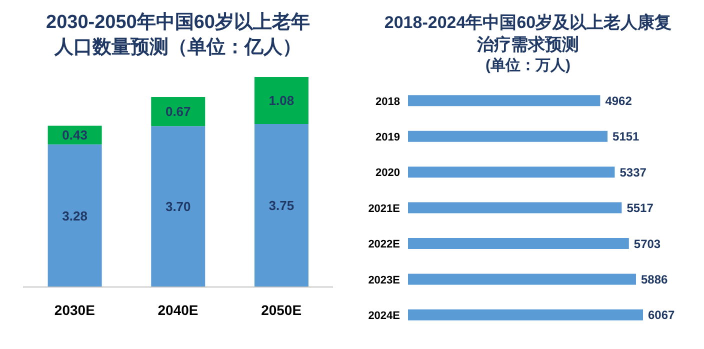 Image resolution: width=704 pixels, height=349 pixels. I want to click on x-tick-label: 2030E, so click(74, 310).